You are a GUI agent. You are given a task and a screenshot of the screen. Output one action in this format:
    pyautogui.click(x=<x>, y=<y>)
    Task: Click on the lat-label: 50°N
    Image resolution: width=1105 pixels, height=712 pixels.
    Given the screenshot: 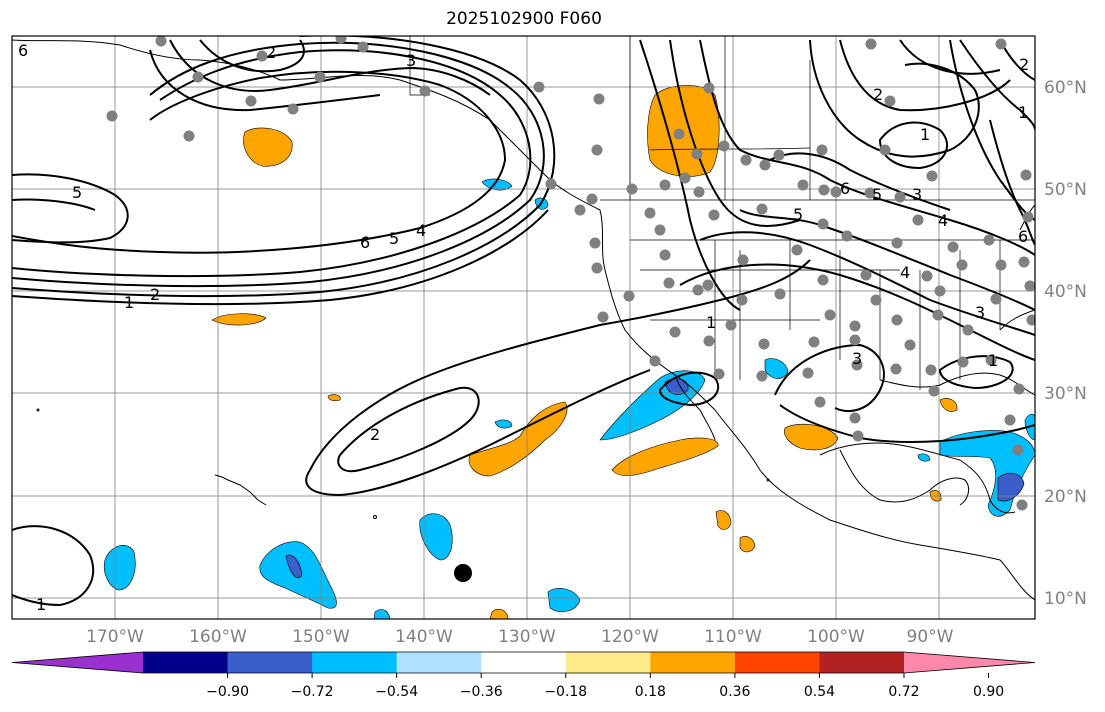 What is the action you would take?
    pyautogui.click(x=1065, y=190)
    